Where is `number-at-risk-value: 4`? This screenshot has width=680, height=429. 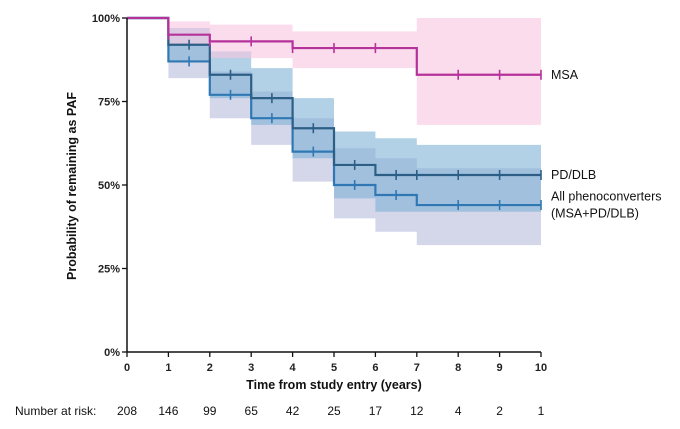 number-at-risk-value: 4 is located at coordinates (458, 411).